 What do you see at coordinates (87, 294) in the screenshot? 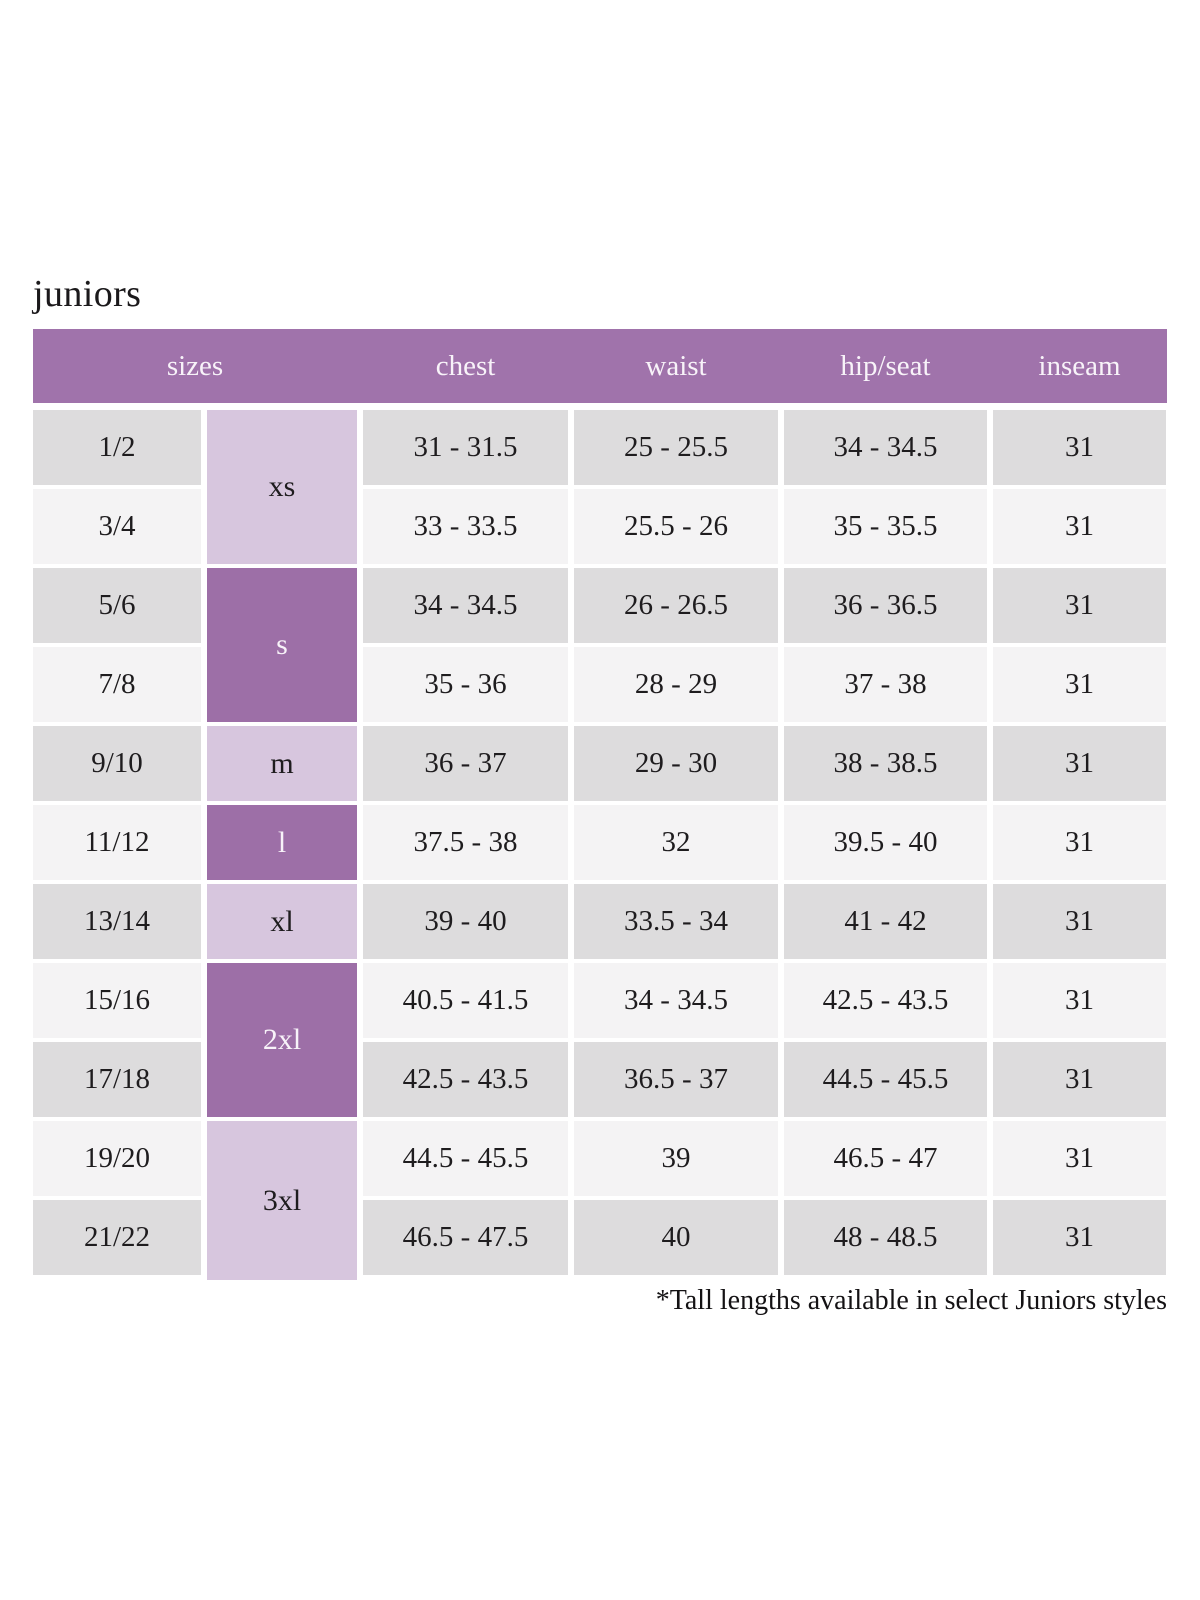
I see `page-title: juniors` at bounding box center [87, 294].